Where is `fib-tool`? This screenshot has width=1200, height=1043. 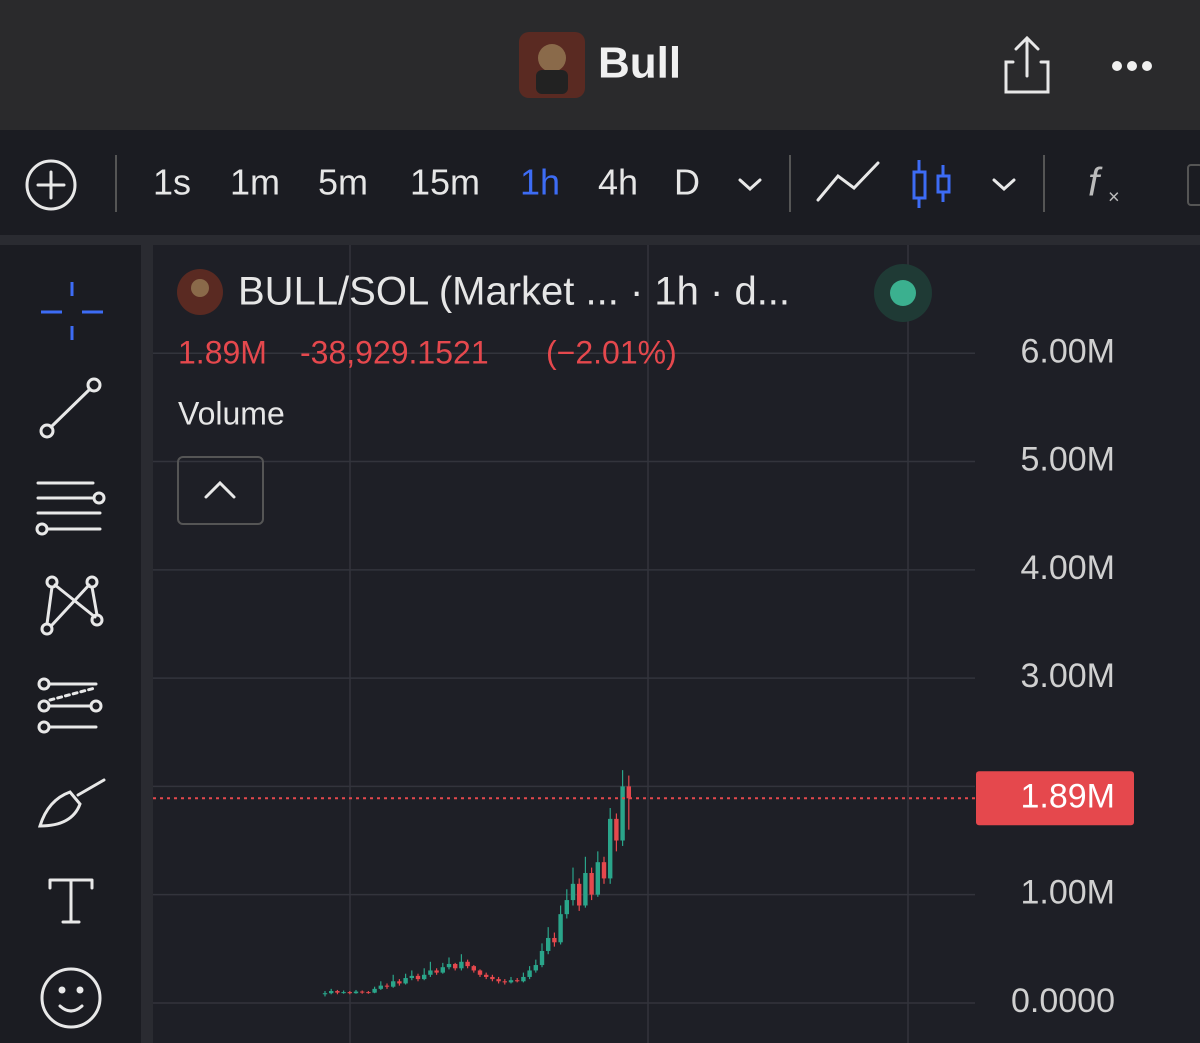 fib-tool is located at coordinates (70, 508).